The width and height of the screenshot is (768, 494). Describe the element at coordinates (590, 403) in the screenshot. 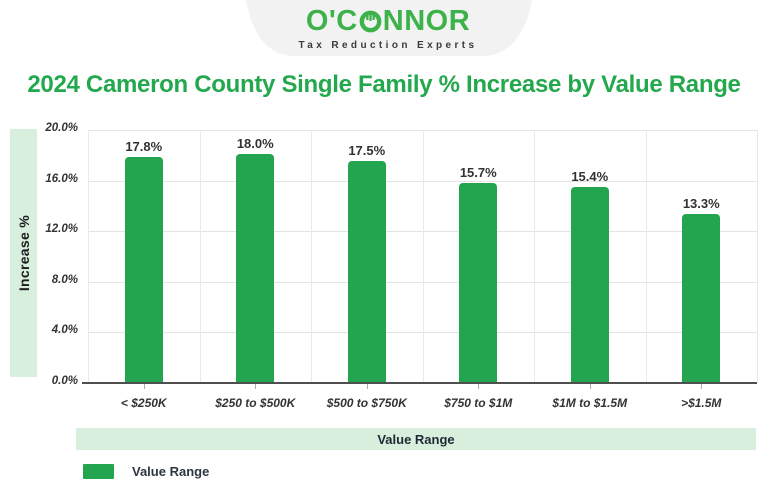

I see `x-axis-label: $1M to $1.5M` at that location.